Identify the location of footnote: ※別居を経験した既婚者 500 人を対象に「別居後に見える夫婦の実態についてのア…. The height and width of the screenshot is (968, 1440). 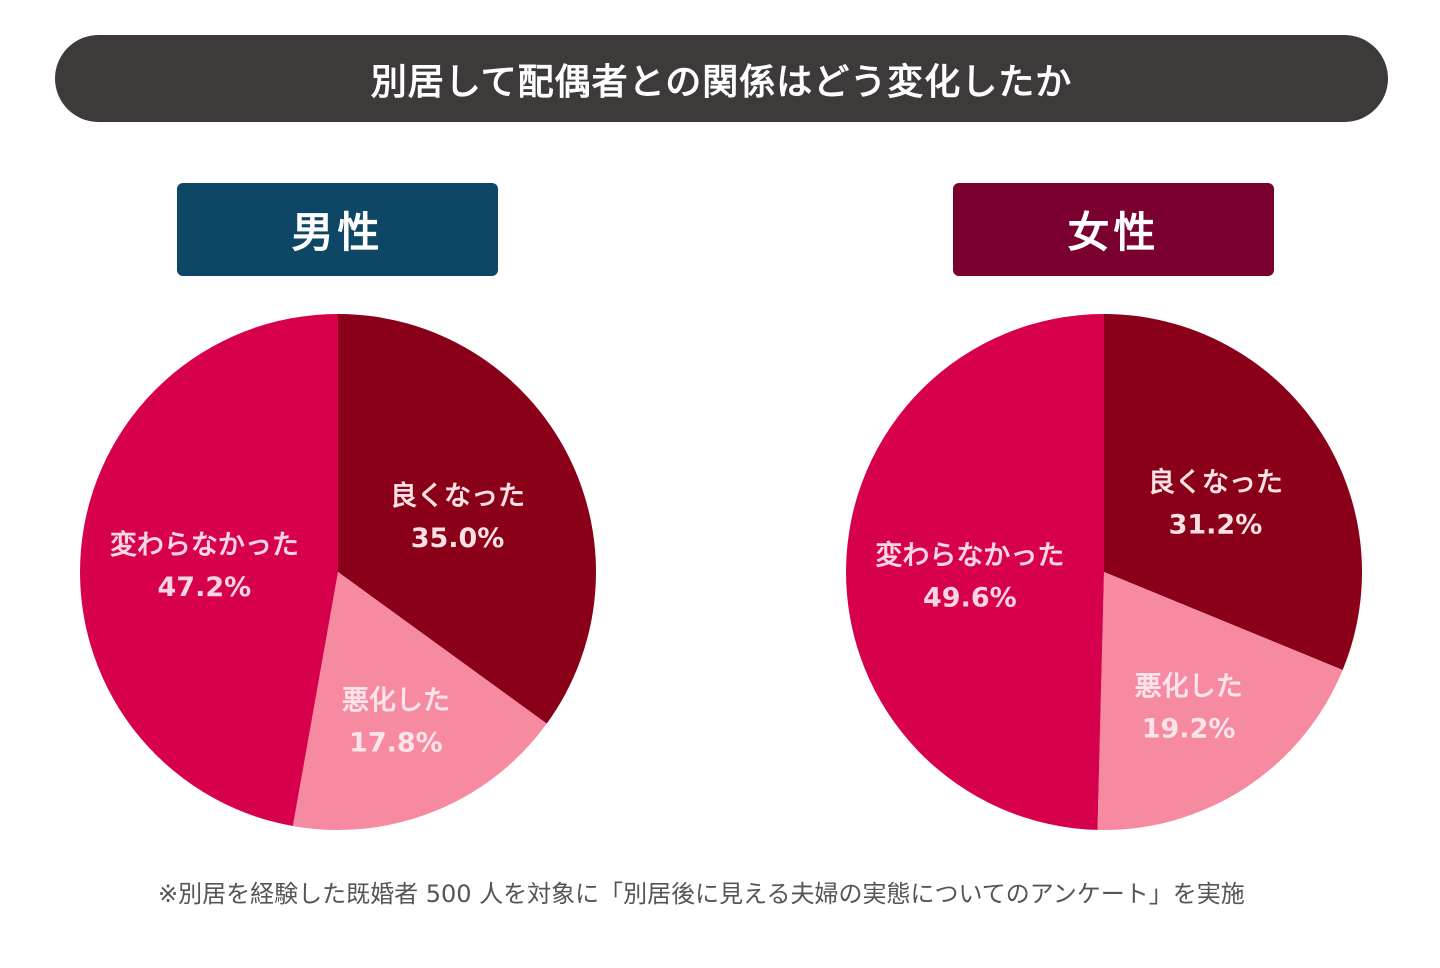
(701, 894).